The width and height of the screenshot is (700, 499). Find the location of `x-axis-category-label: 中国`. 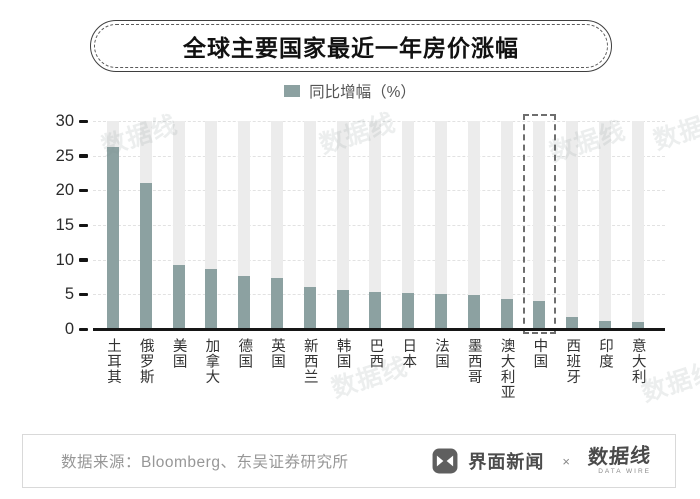

x-axis-category-label: 中国 is located at coordinates (539, 353).